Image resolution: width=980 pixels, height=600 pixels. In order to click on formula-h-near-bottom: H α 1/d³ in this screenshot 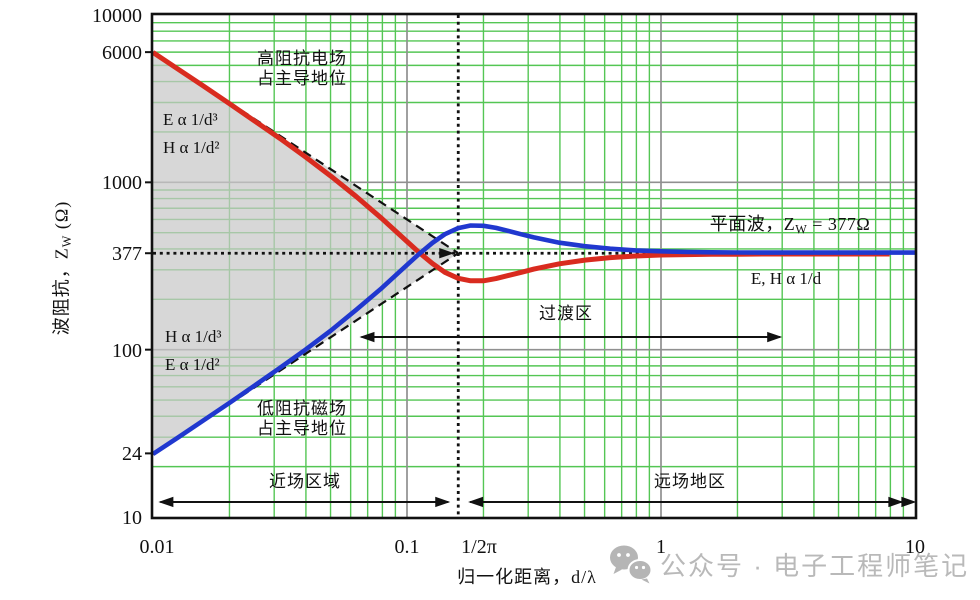, I will do `click(193, 336)`.